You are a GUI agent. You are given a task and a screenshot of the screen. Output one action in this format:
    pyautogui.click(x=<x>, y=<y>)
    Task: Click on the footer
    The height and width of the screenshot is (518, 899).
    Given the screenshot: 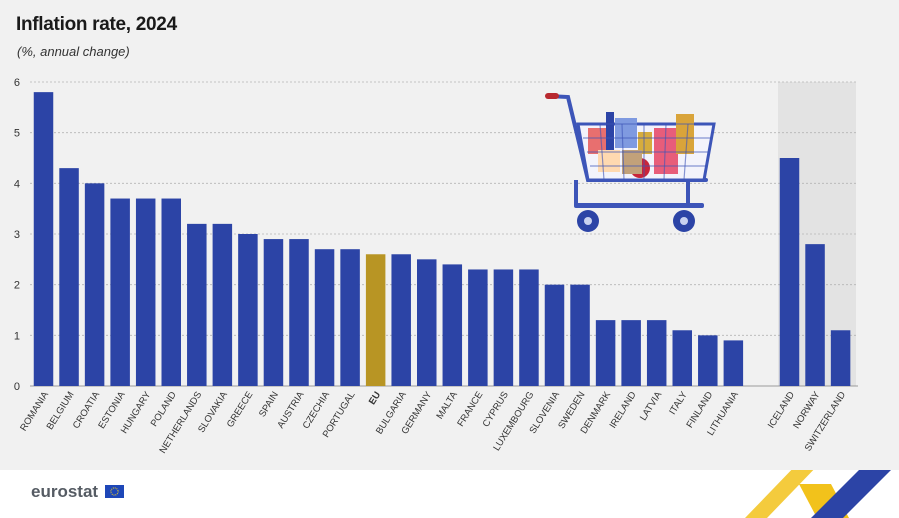 What is the action you would take?
    pyautogui.click(x=449, y=494)
    